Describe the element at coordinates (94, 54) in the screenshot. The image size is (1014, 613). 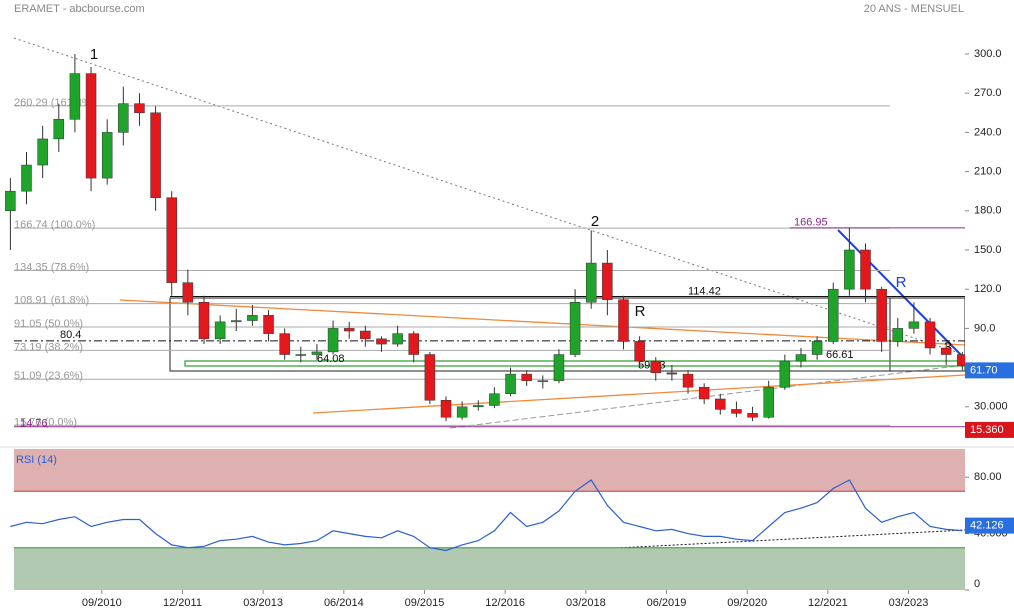
I see `wave-label: 1` at that location.